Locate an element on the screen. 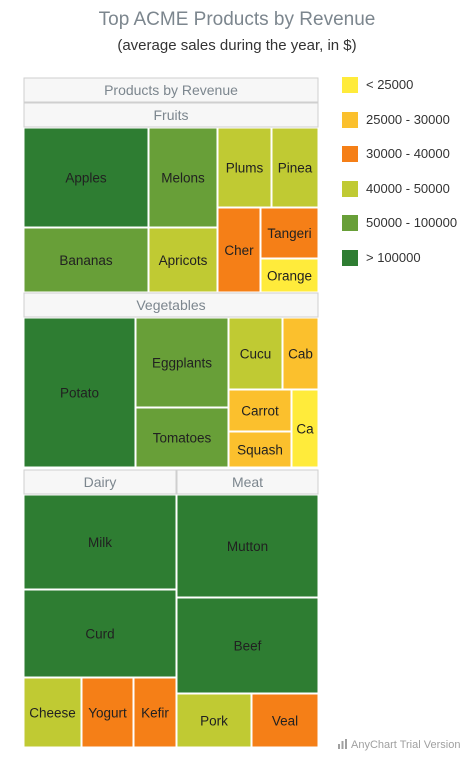 The image size is (474, 759). chart-subtitle: (average sales during the year, in $) is located at coordinates (237, 45).